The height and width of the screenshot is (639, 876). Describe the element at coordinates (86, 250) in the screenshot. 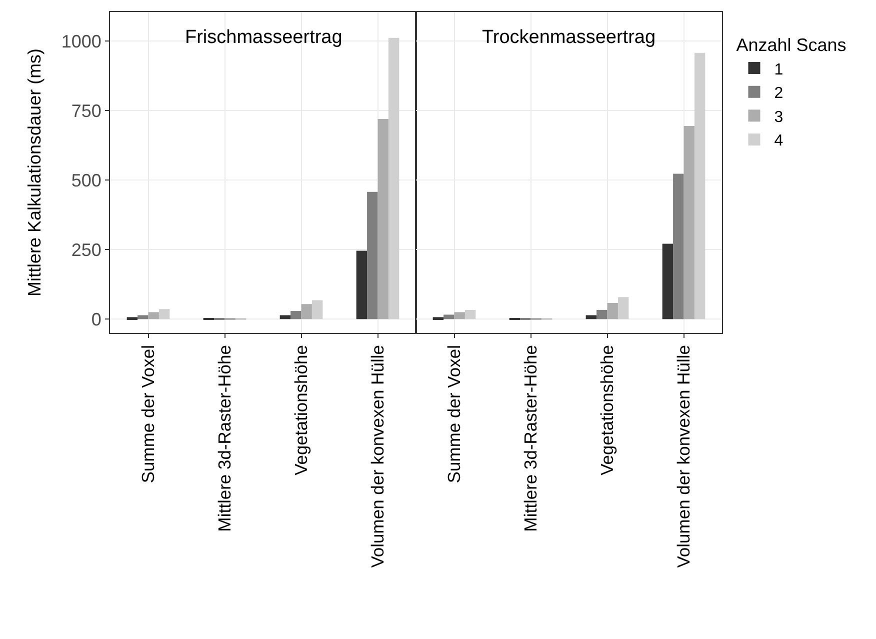

I see `y-tick-label: 250` at that location.